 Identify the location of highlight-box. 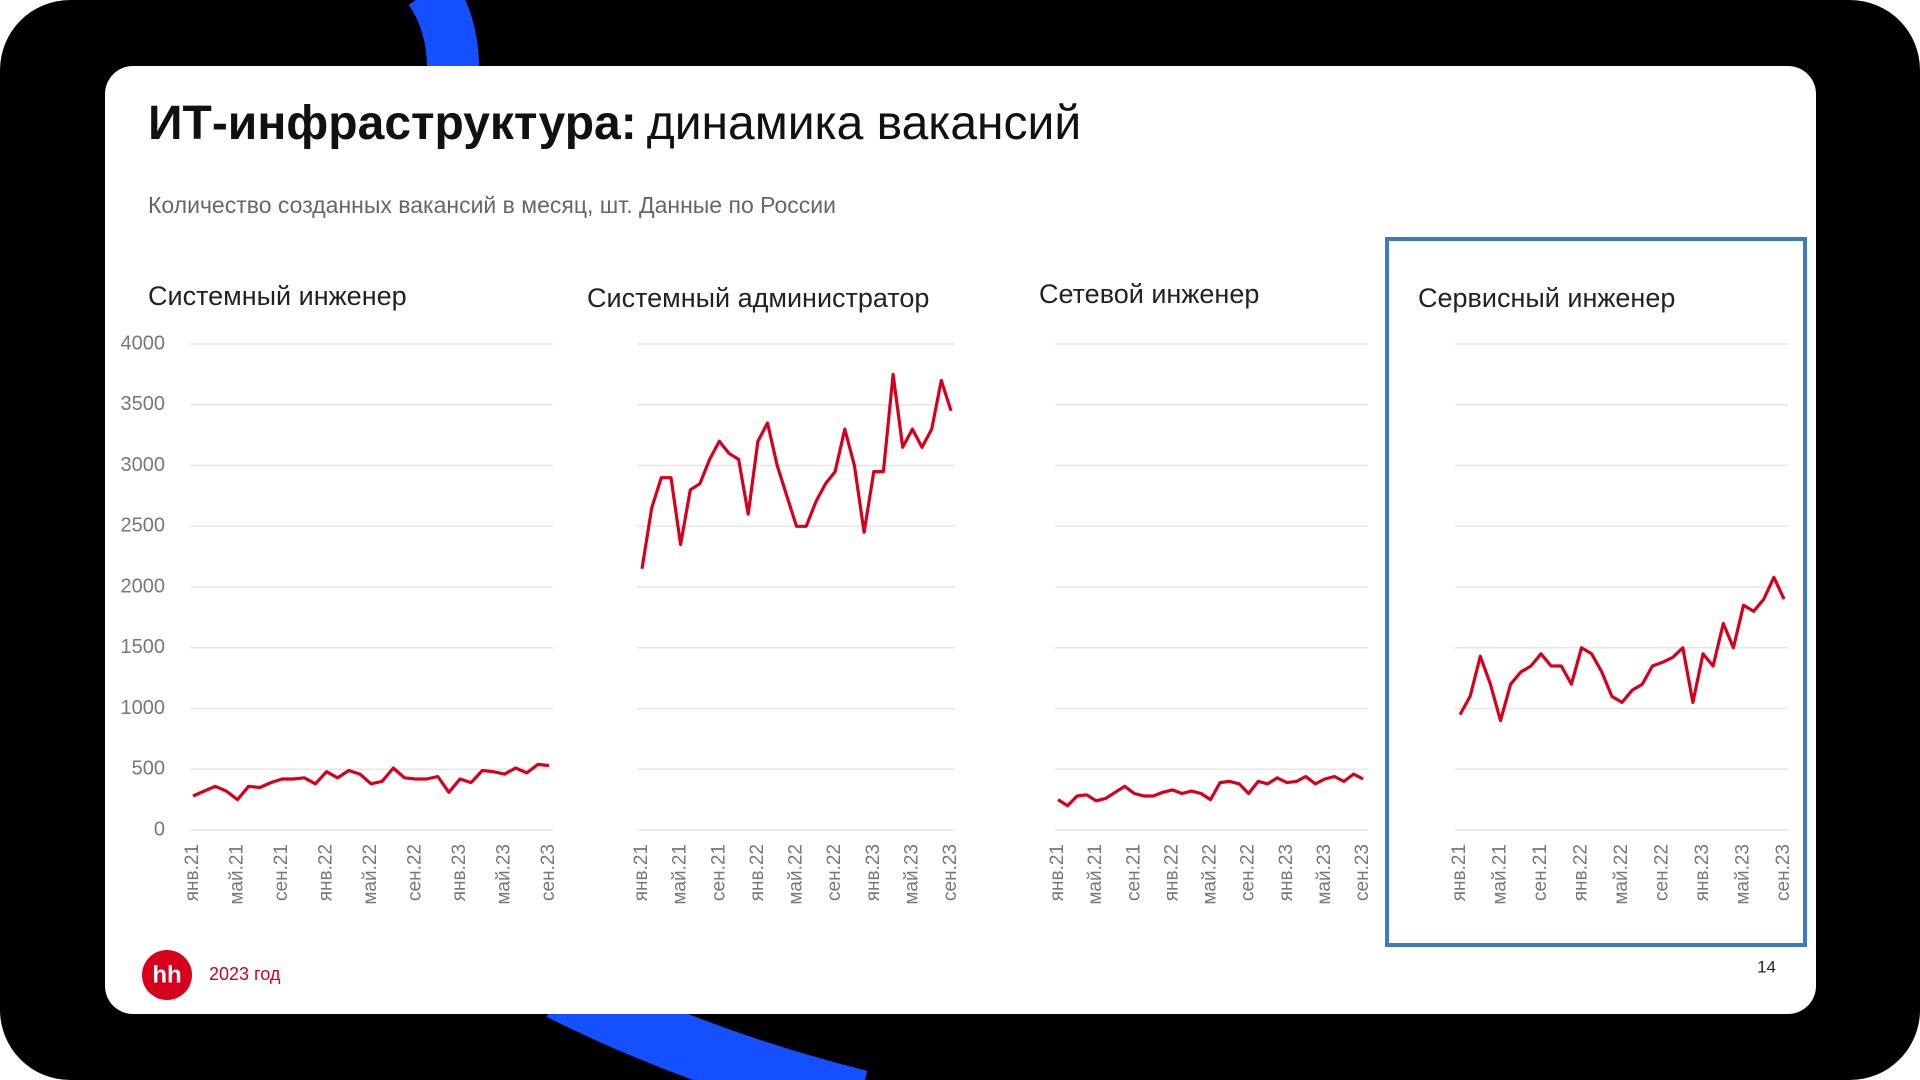
(1596, 592).